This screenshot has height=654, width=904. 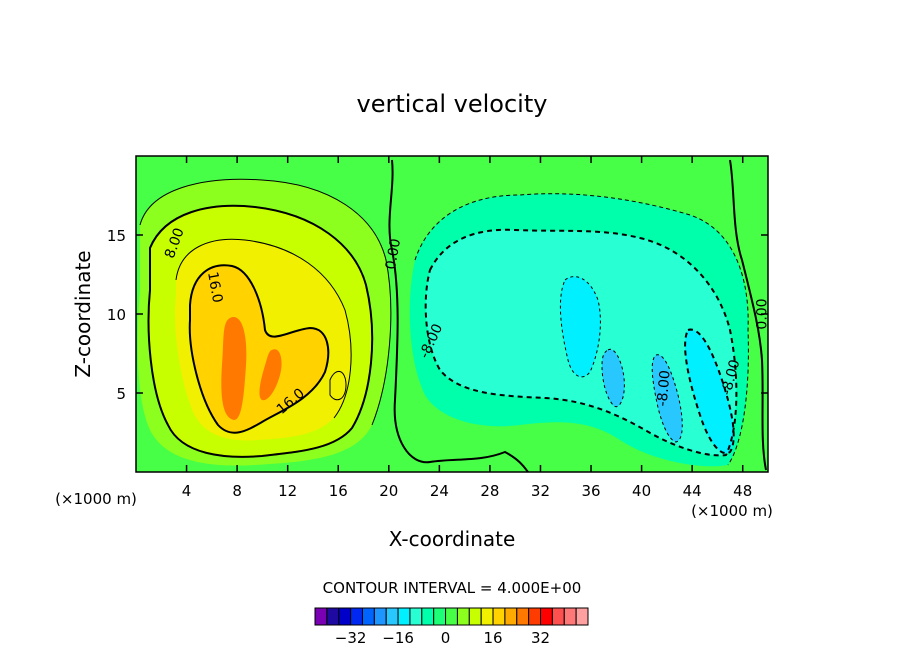 I want to click on contour-label-text: -8.00, so click(x=664, y=388).